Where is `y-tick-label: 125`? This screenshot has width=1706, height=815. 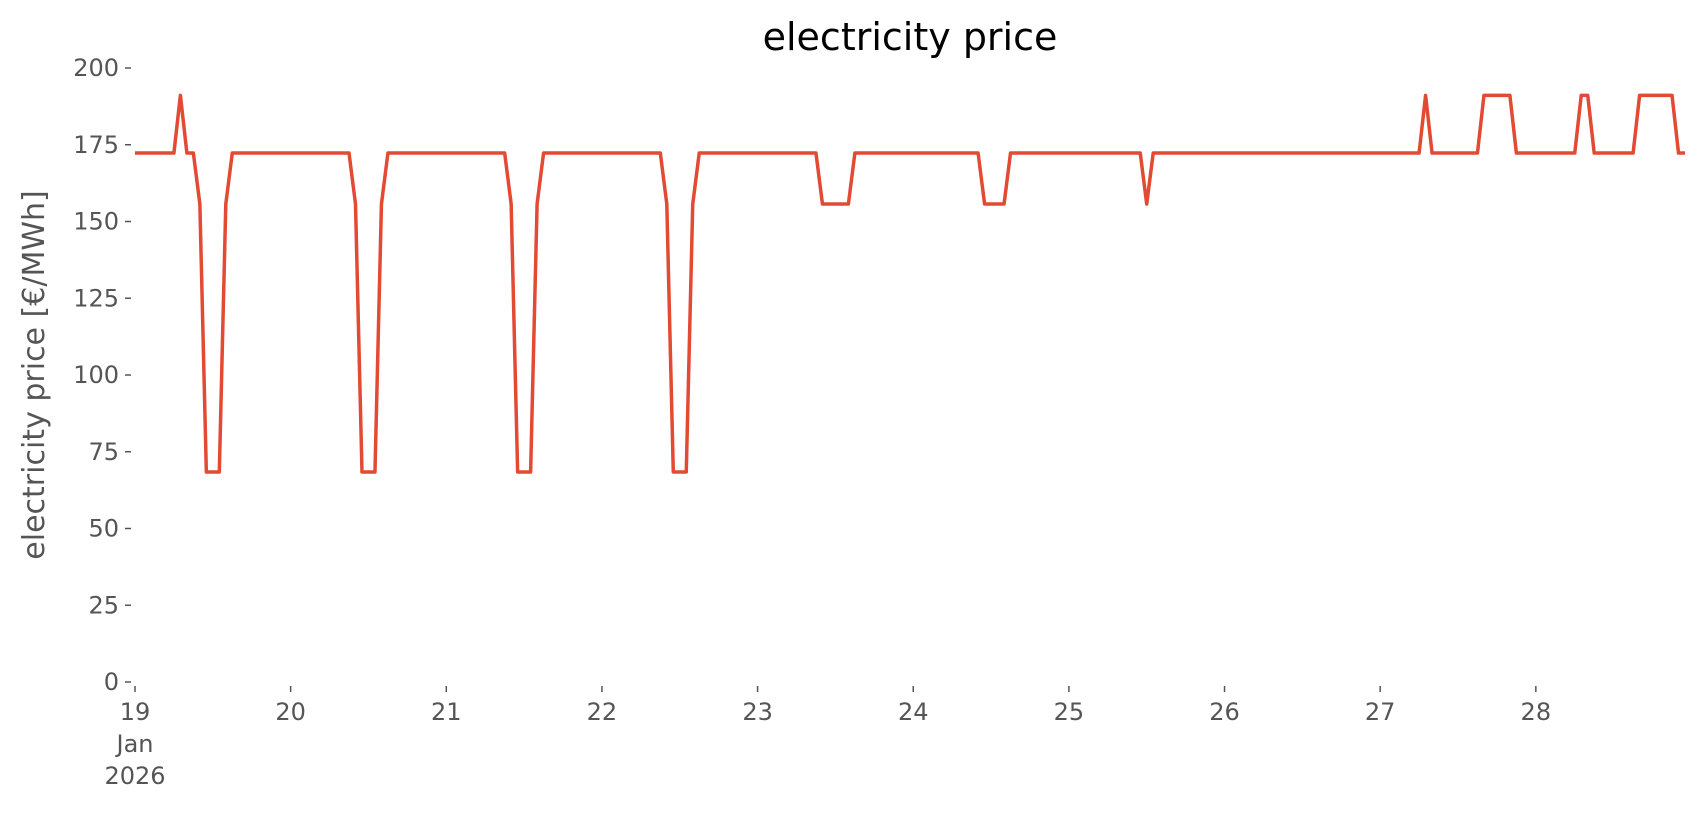 y-tick-label: 125 is located at coordinates (96, 298).